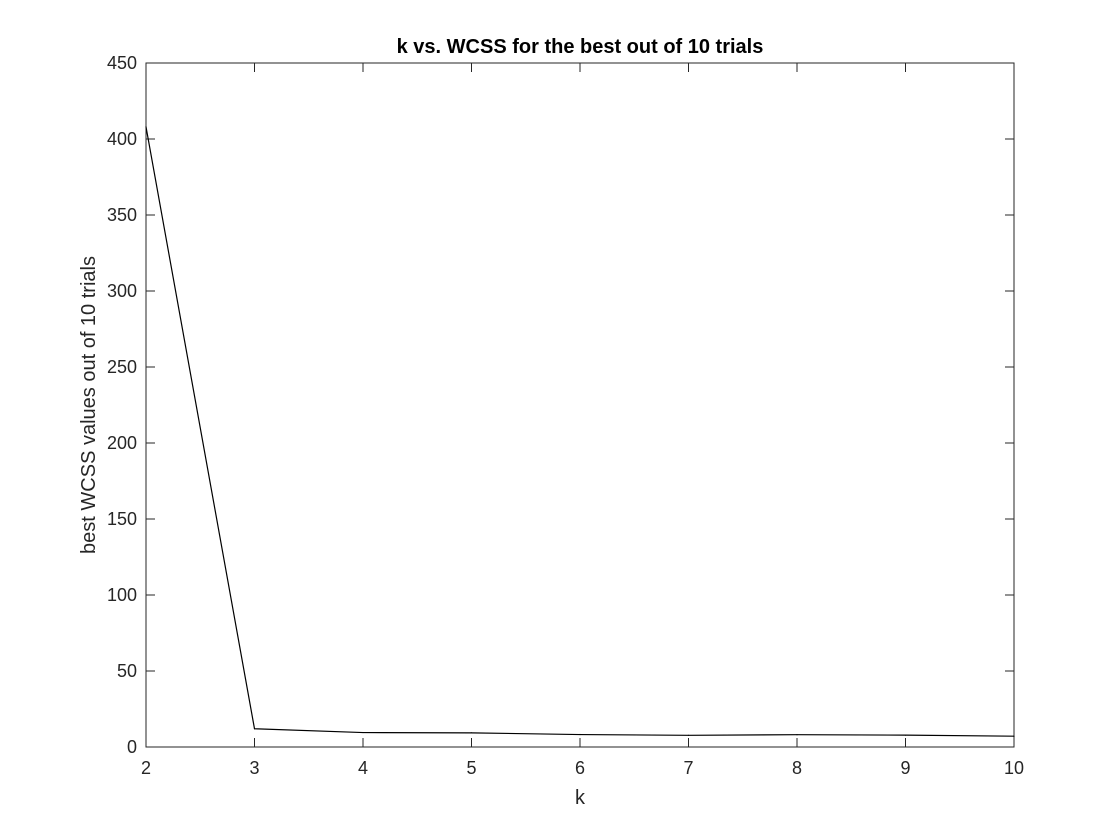 Image resolution: width=1120 pixels, height=840 pixels. What do you see at coordinates (122, 215) in the screenshot?
I see `y-tick-label: 350` at bounding box center [122, 215].